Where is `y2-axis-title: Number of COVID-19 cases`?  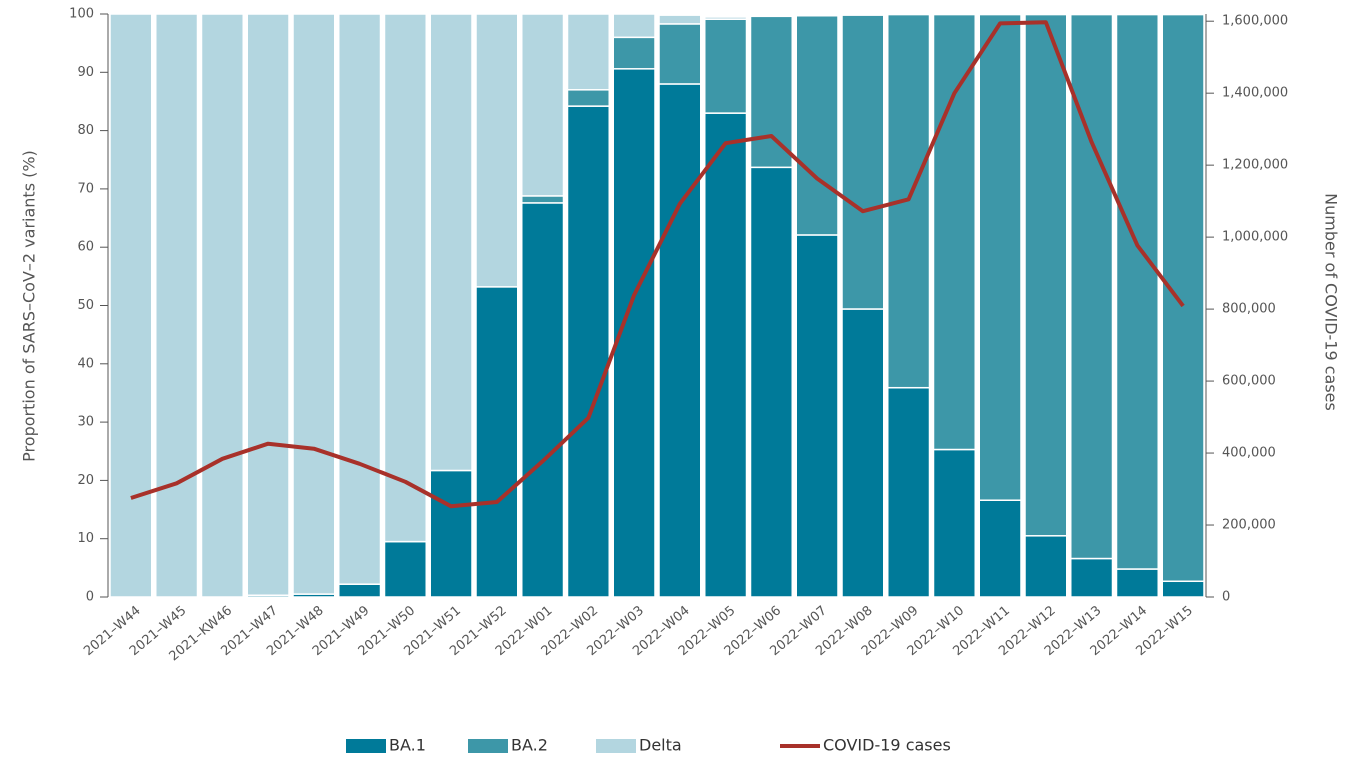 y2-axis-title: Number of COVID-19 cases is located at coordinates (1331, 302).